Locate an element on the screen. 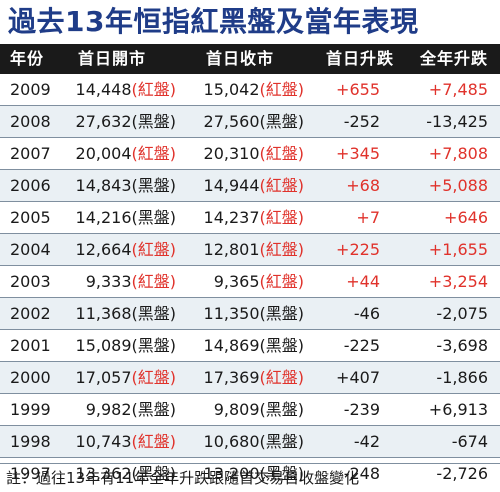  cell-first-day-open: 11,368(黑盤) is located at coordinates (123, 313).